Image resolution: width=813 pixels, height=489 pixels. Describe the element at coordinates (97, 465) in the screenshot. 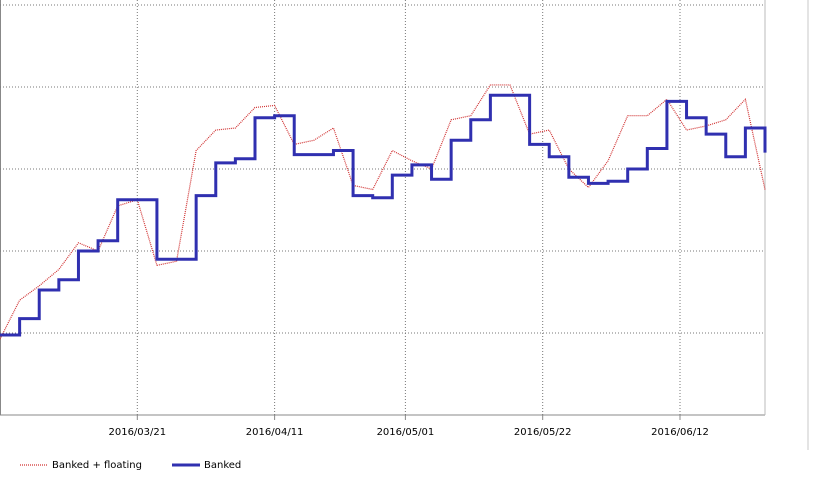

I see `legend-label: Banked + floating` at that location.